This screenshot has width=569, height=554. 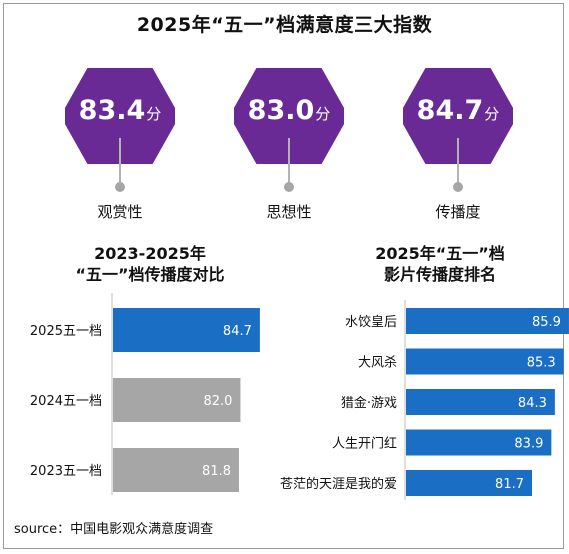 I want to click on index-value: 84.7, so click(x=450, y=110).